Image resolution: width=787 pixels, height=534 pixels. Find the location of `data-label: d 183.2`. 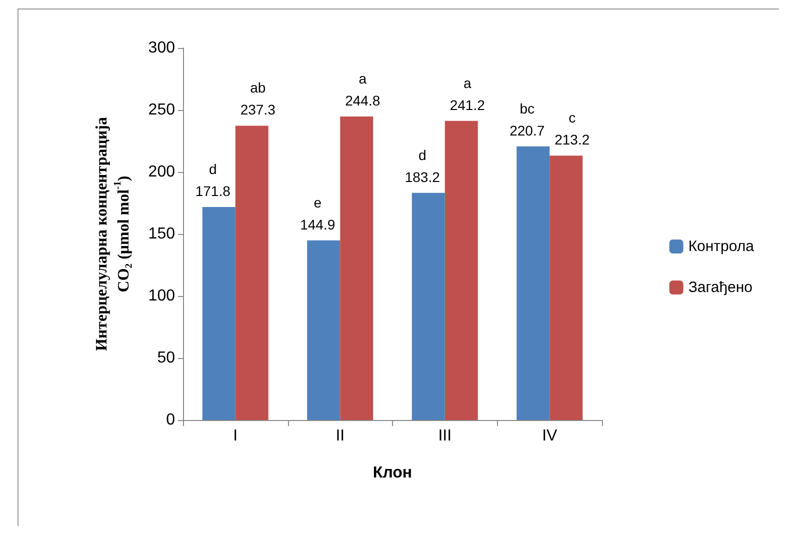

data-label: d 183.2 is located at coordinates (422, 165).